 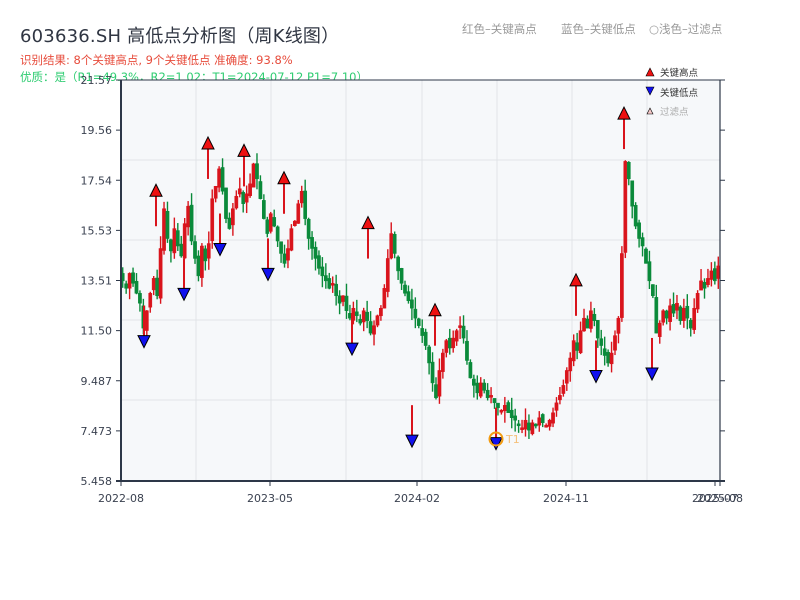 What do you see at coordinates (679, 73) in the screenshot?
I see `legend-high-label: 关键高点` at bounding box center [679, 73].